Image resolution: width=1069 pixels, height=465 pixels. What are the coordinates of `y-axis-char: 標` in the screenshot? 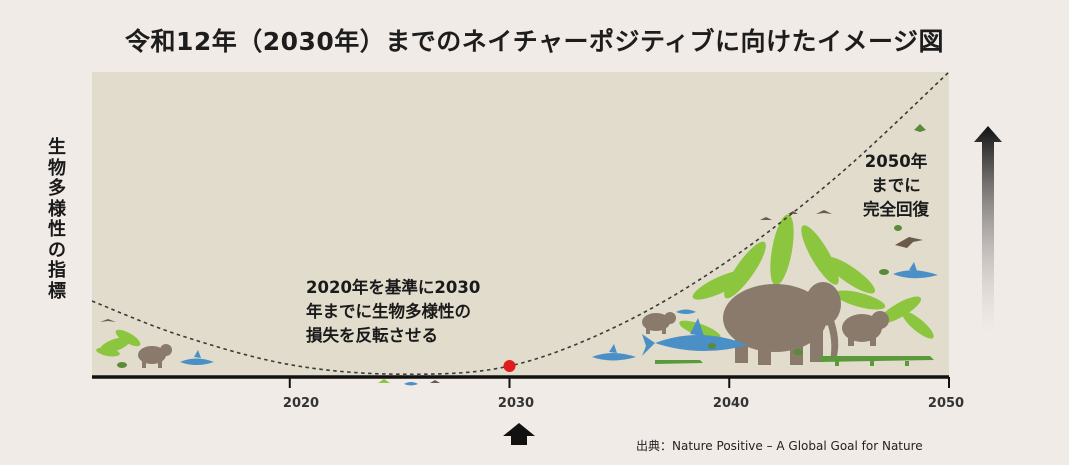 It's located at (57, 291).